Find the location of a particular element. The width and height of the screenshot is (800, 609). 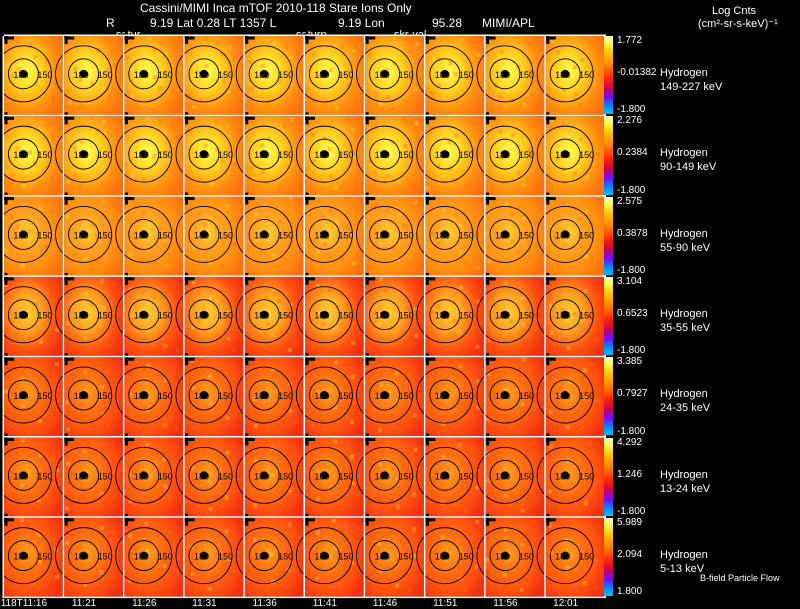

time-tick-label: 11:36 is located at coordinates (264, 603).